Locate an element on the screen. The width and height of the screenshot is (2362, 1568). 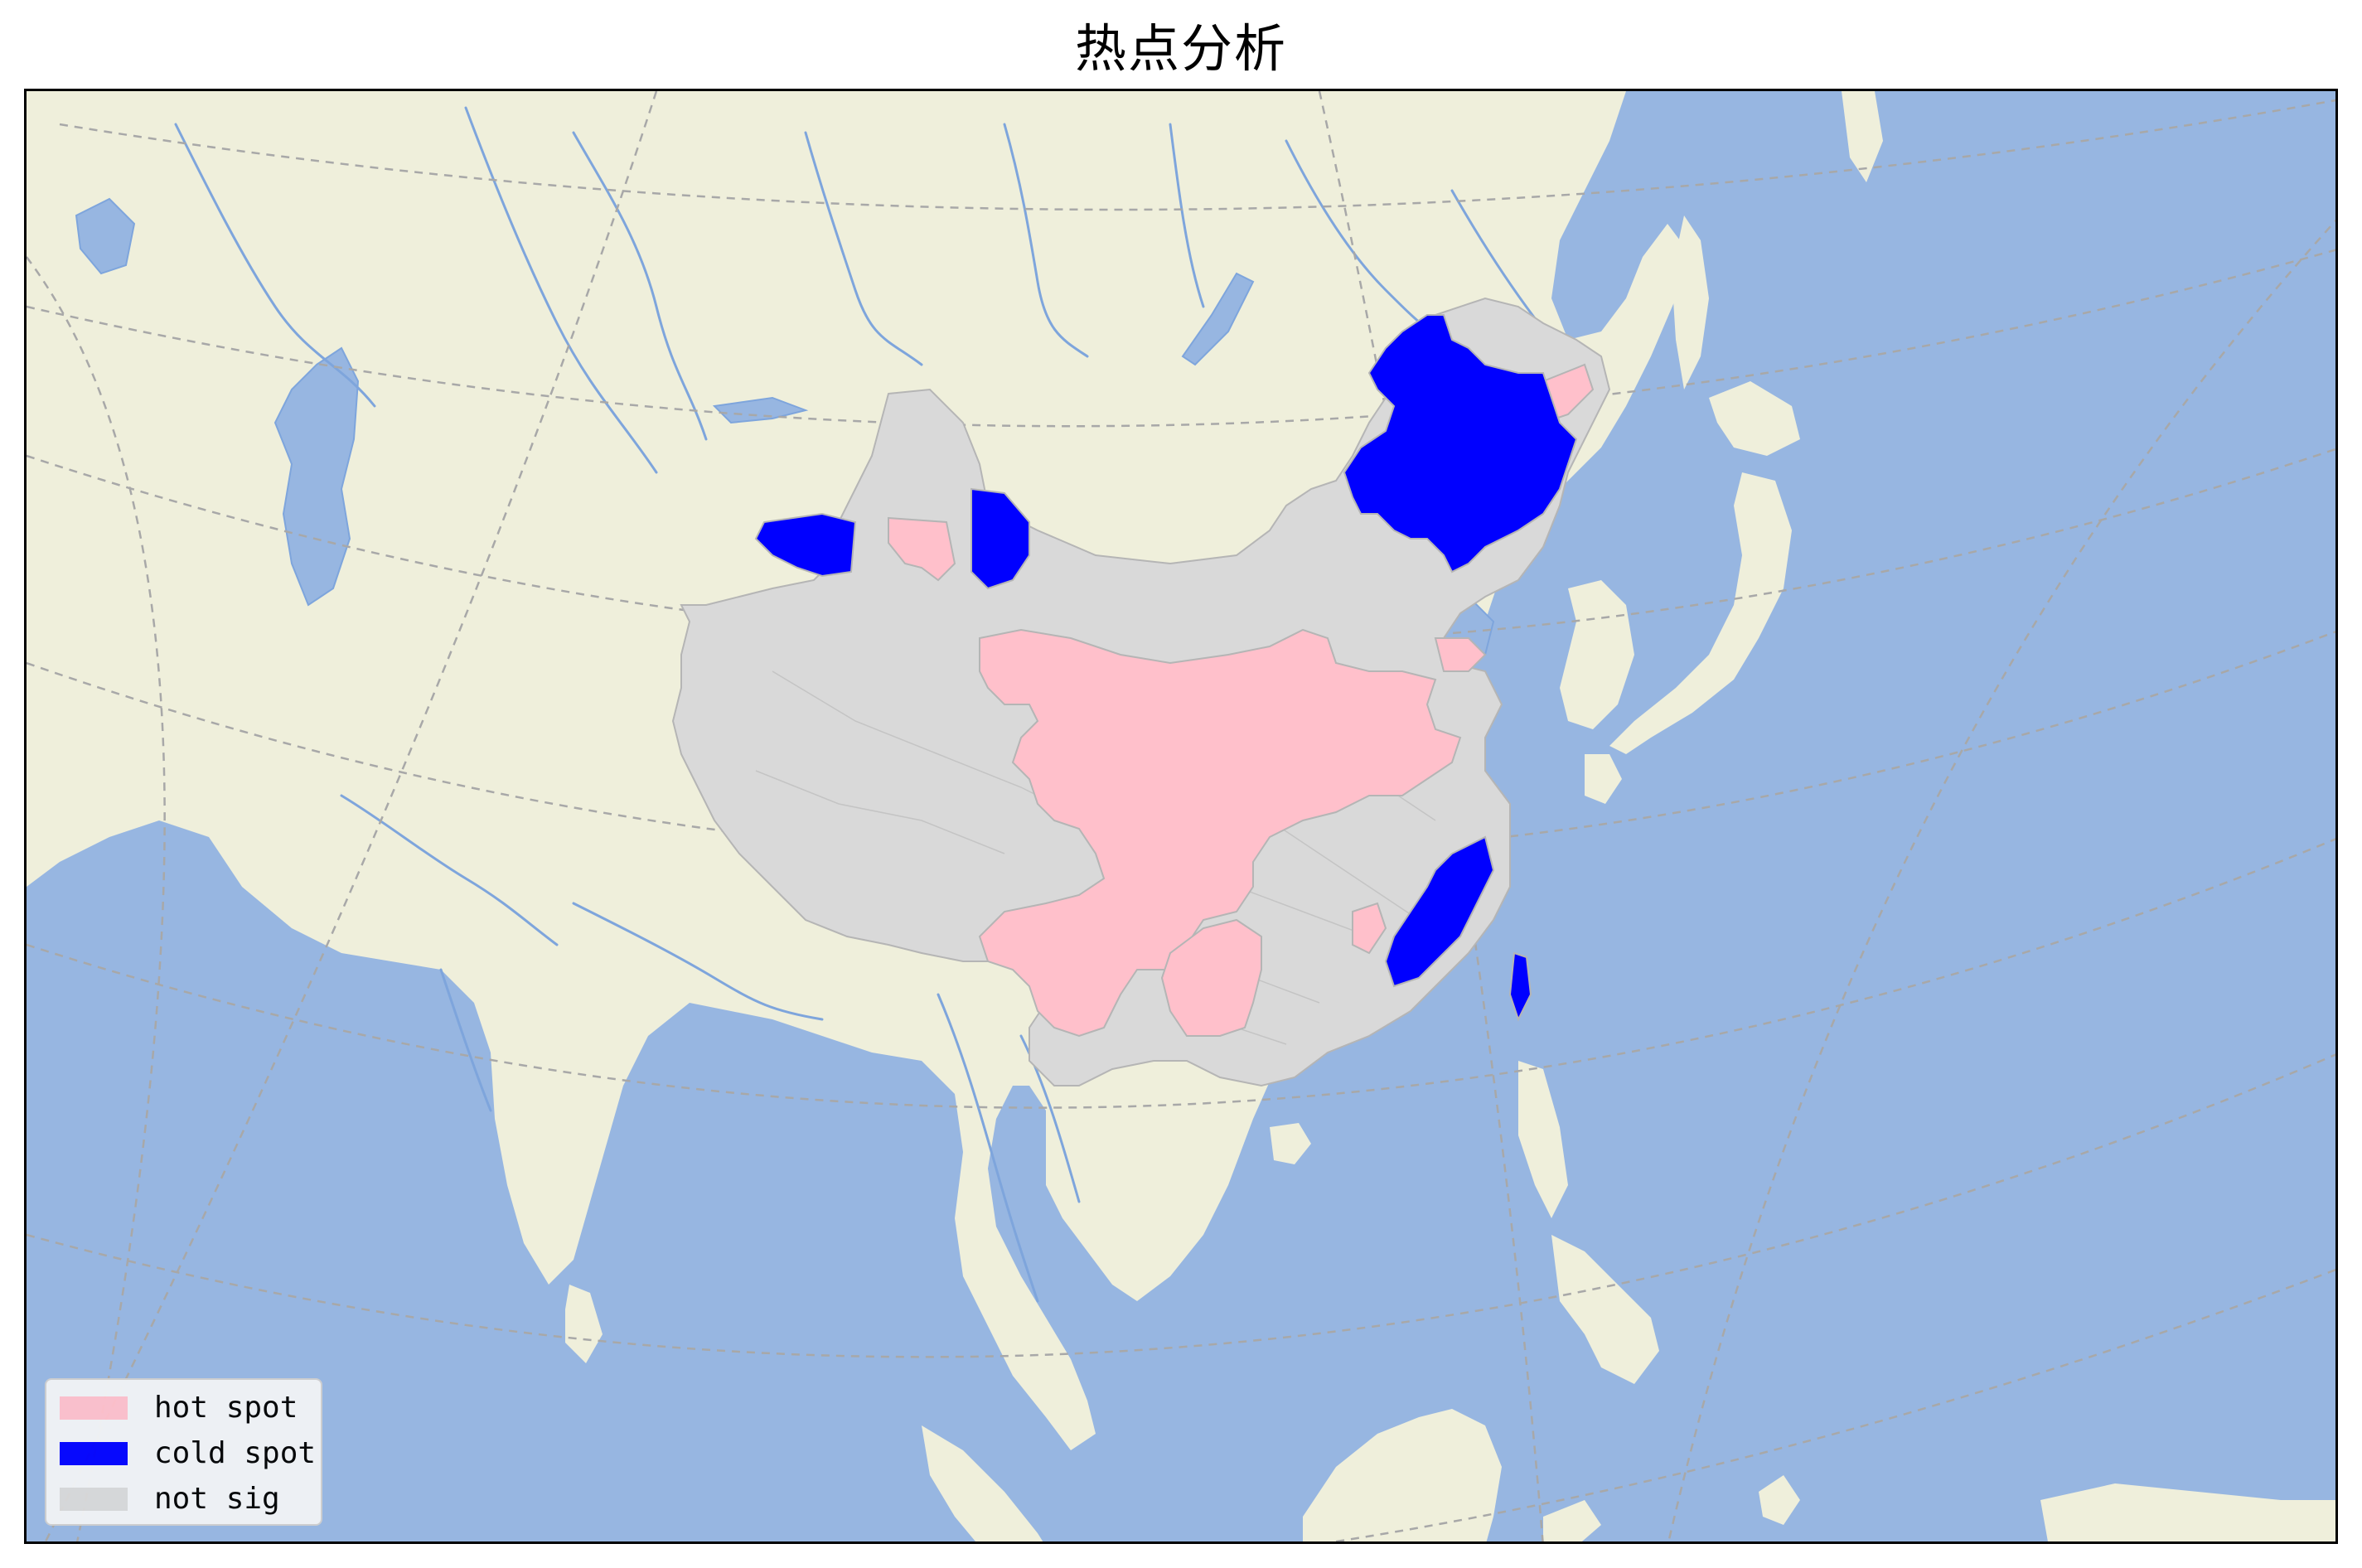
land-borneo is located at coordinates (1402, 1475).